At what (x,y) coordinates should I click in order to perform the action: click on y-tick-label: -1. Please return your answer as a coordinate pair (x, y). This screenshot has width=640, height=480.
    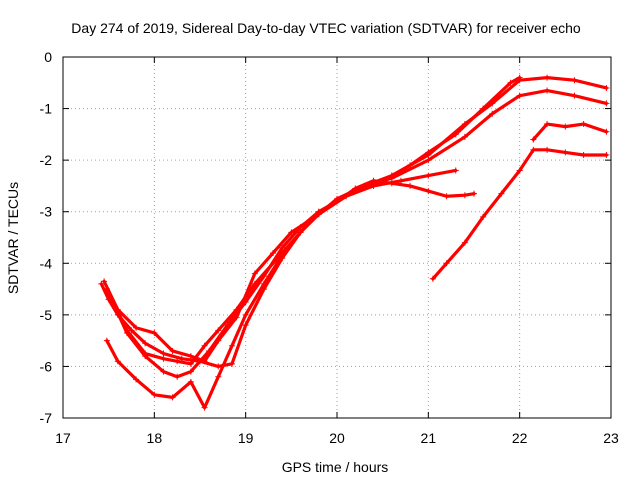
    Looking at the image, I should click on (46, 109).